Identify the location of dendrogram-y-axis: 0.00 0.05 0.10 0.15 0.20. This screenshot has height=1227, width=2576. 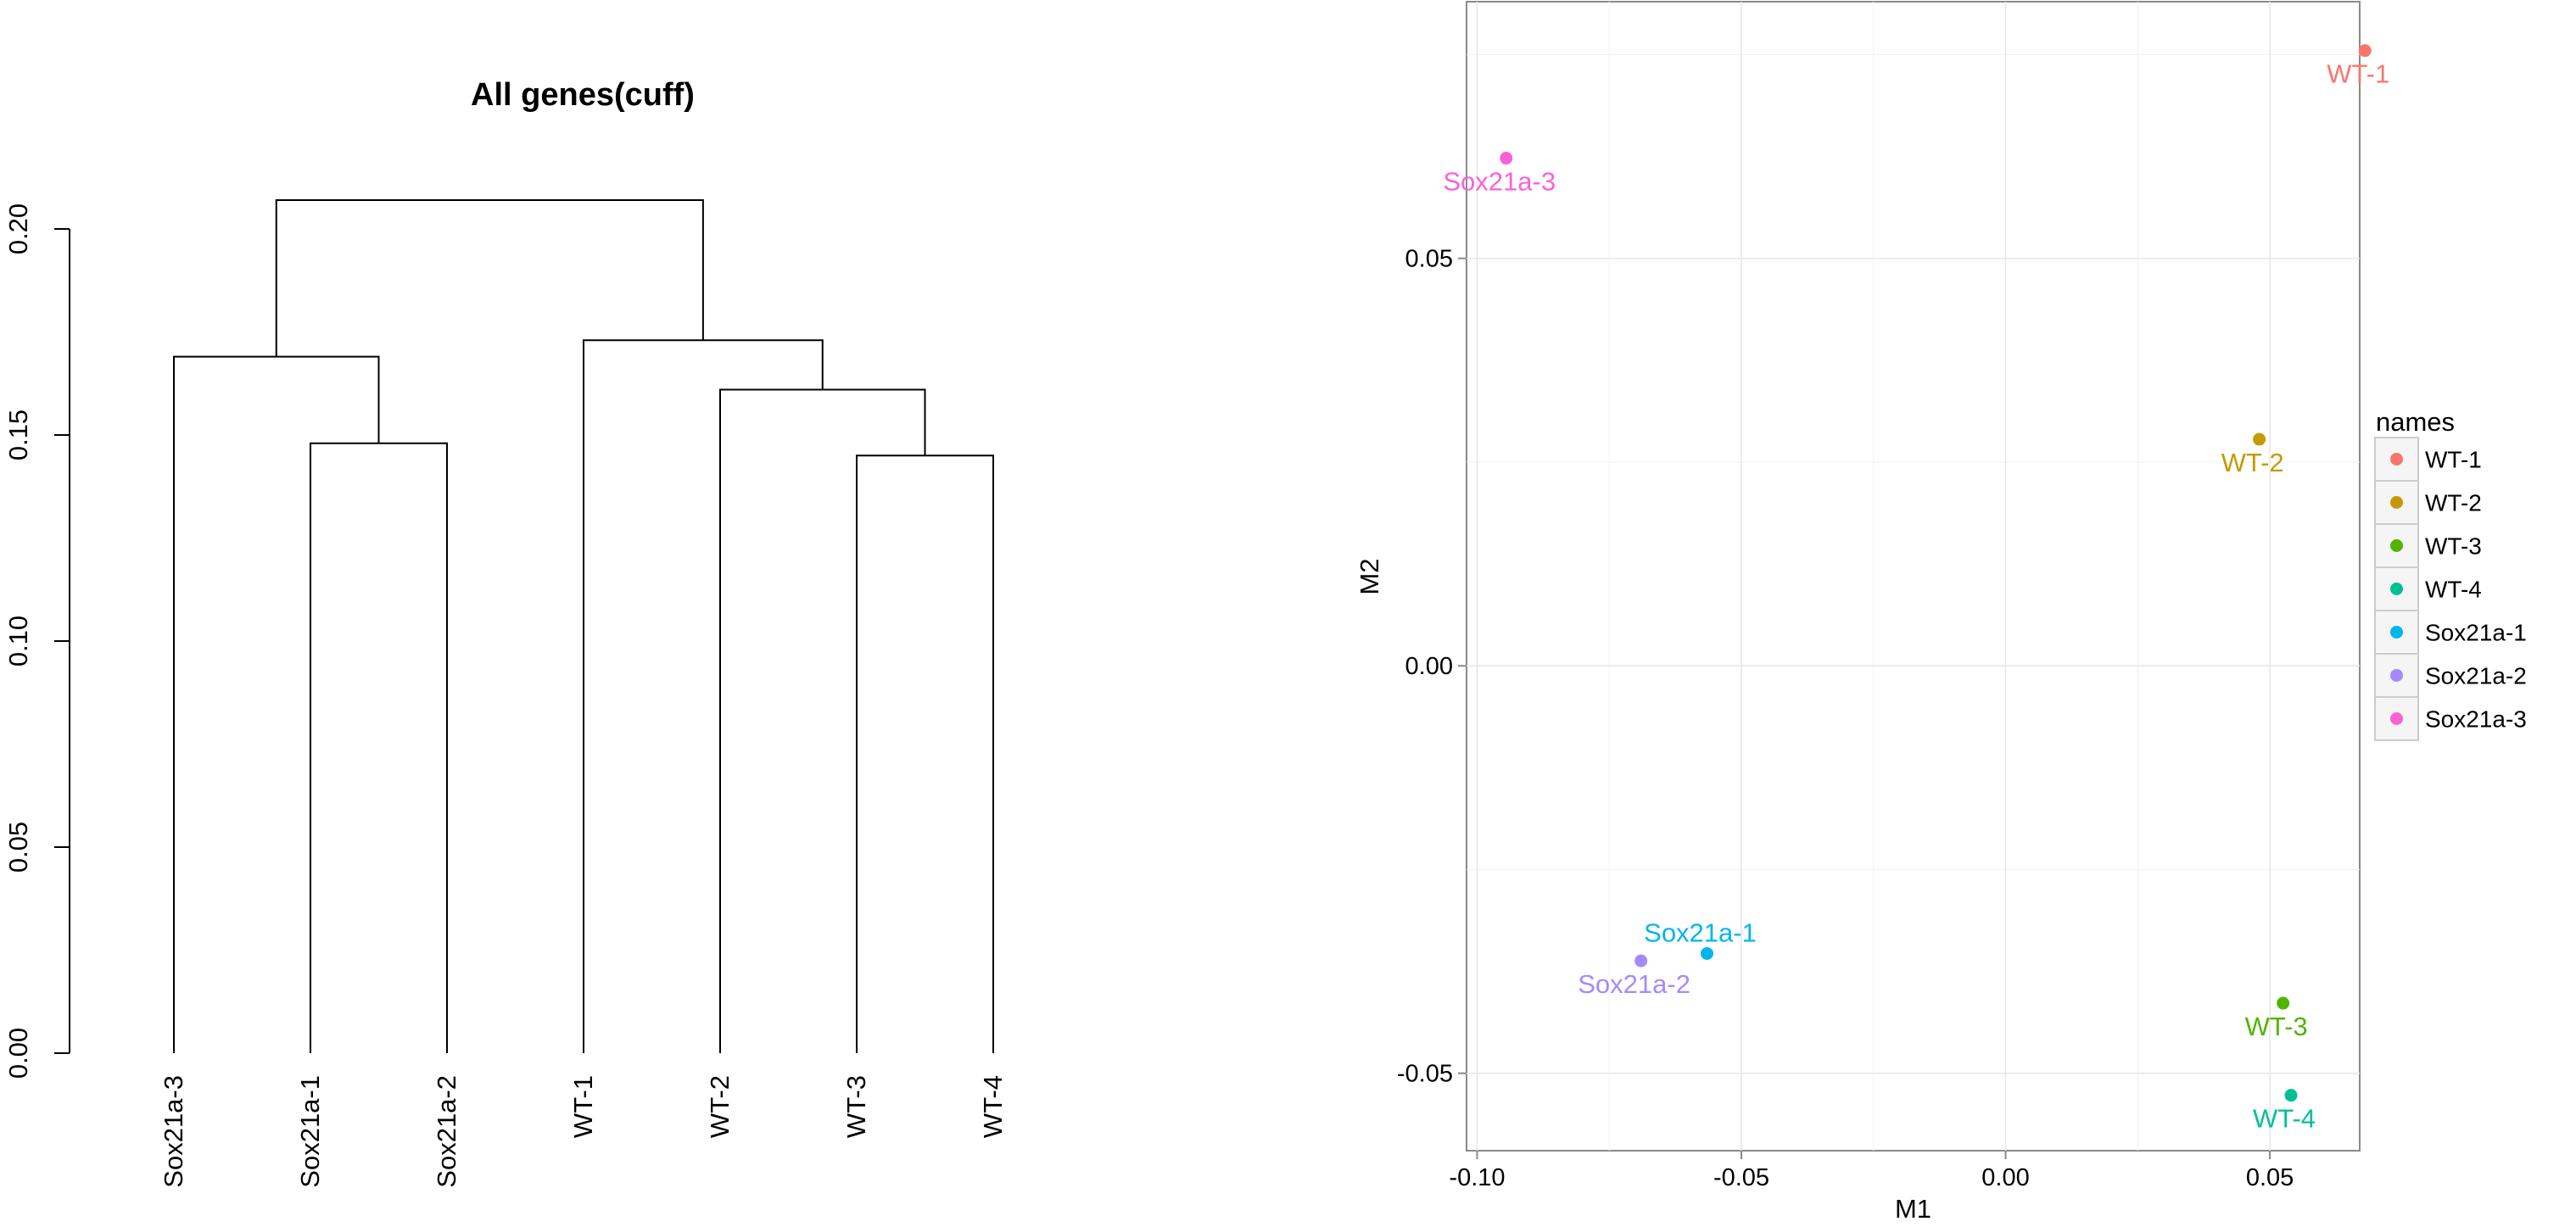
(36, 641).